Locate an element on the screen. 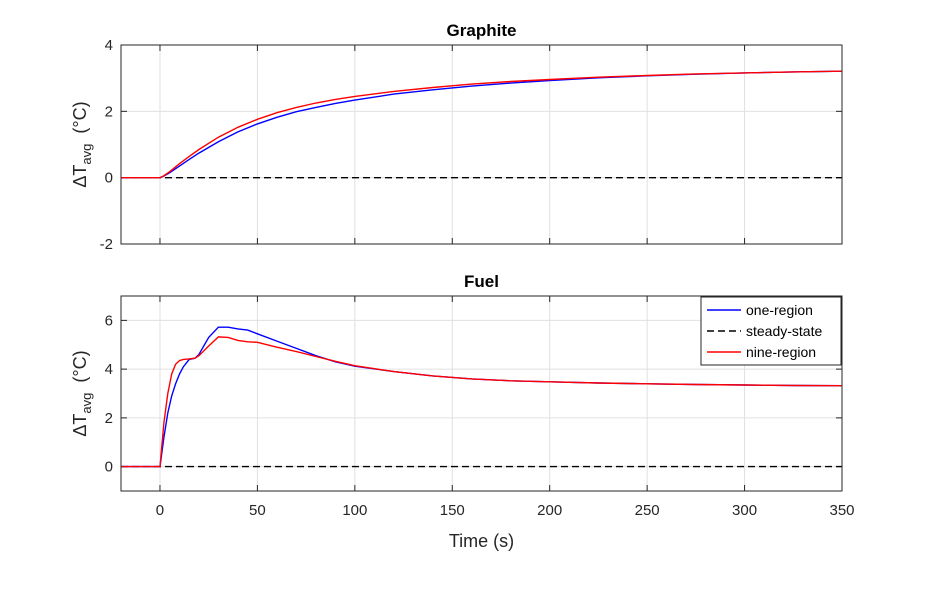 This screenshot has height=590, width=931. chart1-y-tick-label: -2 is located at coordinates (106, 244).